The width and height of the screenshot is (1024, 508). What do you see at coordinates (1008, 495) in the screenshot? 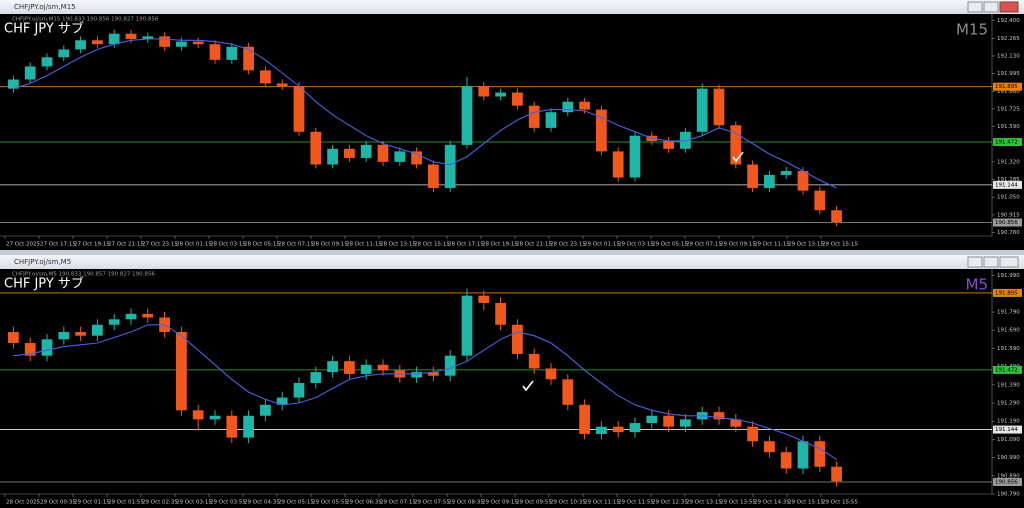
I see `y-tick-label: 190.790` at bounding box center [1008, 495].